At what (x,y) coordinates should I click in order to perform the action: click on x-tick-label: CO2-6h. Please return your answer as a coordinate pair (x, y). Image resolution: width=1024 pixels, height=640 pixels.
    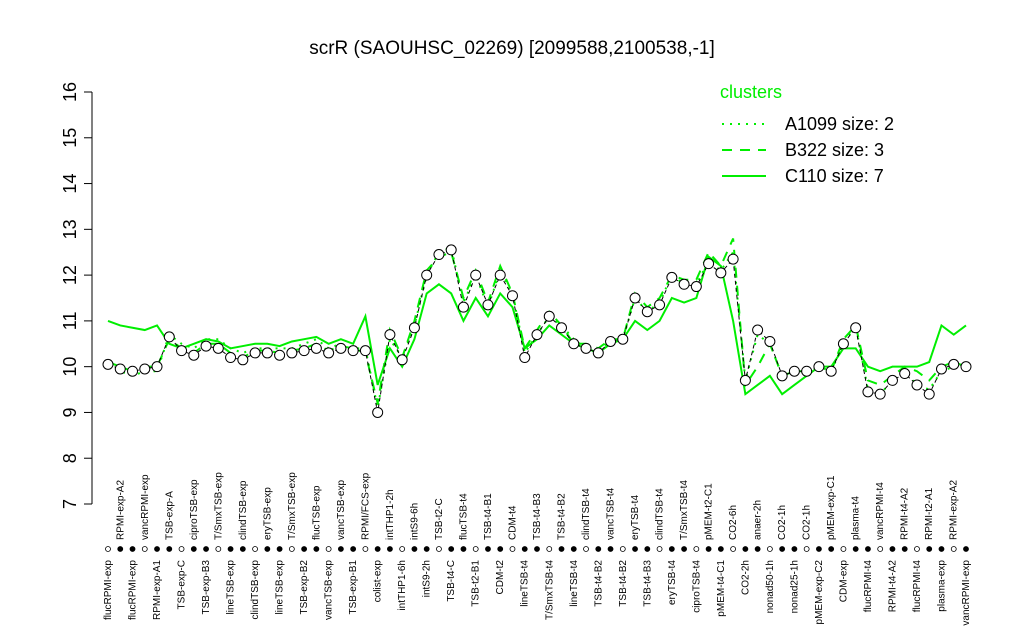
    Looking at the image, I should click on (733, 522).